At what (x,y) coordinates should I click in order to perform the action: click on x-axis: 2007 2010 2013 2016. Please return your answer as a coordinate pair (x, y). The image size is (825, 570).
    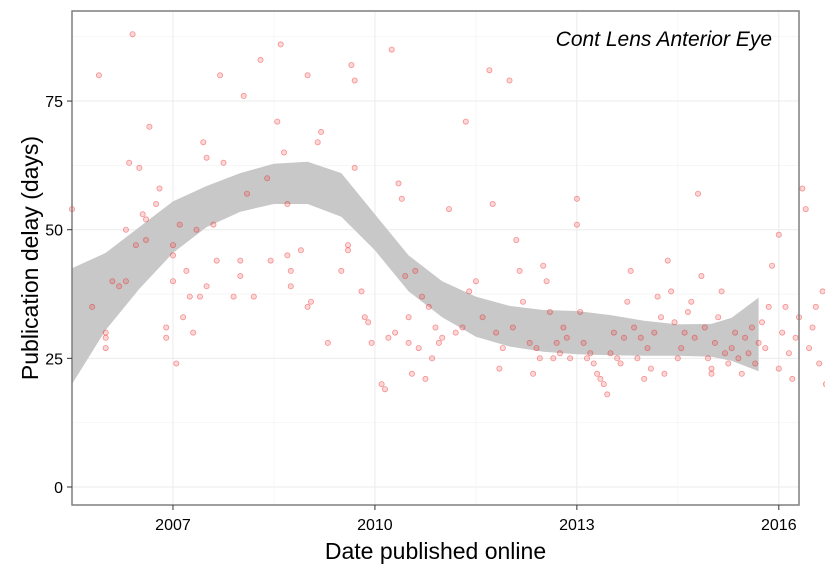
    Looking at the image, I should click on (476, 519).